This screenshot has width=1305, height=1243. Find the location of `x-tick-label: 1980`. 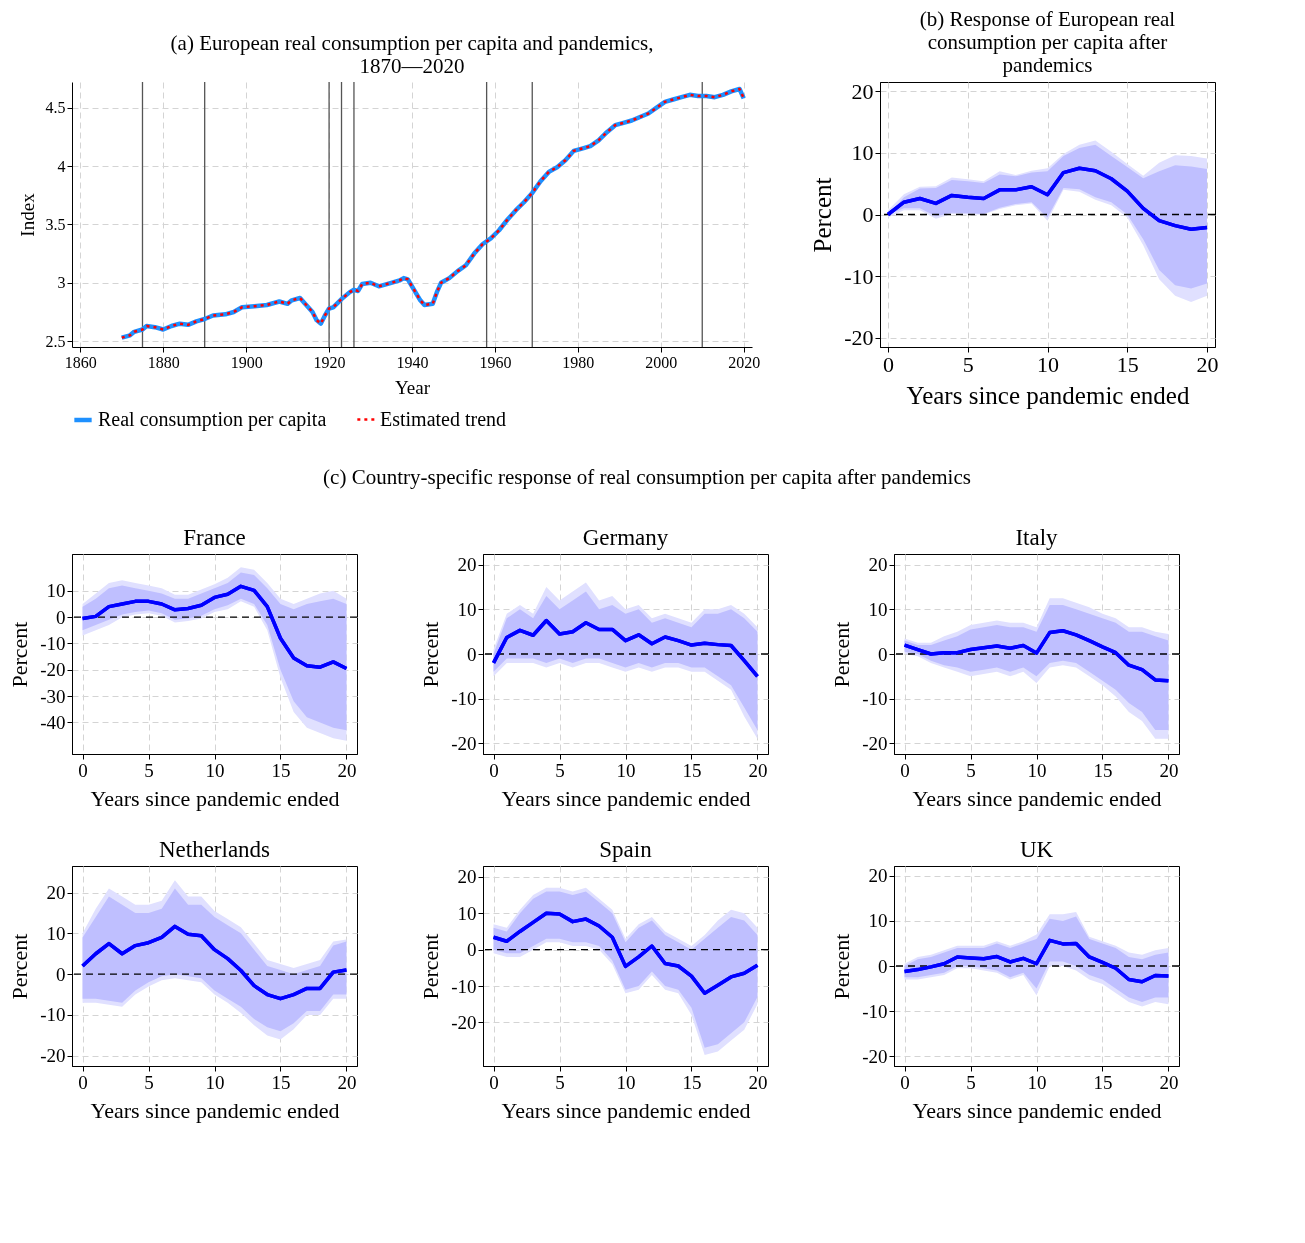

x-tick-label: 1980 is located at coordinates (578, 362).